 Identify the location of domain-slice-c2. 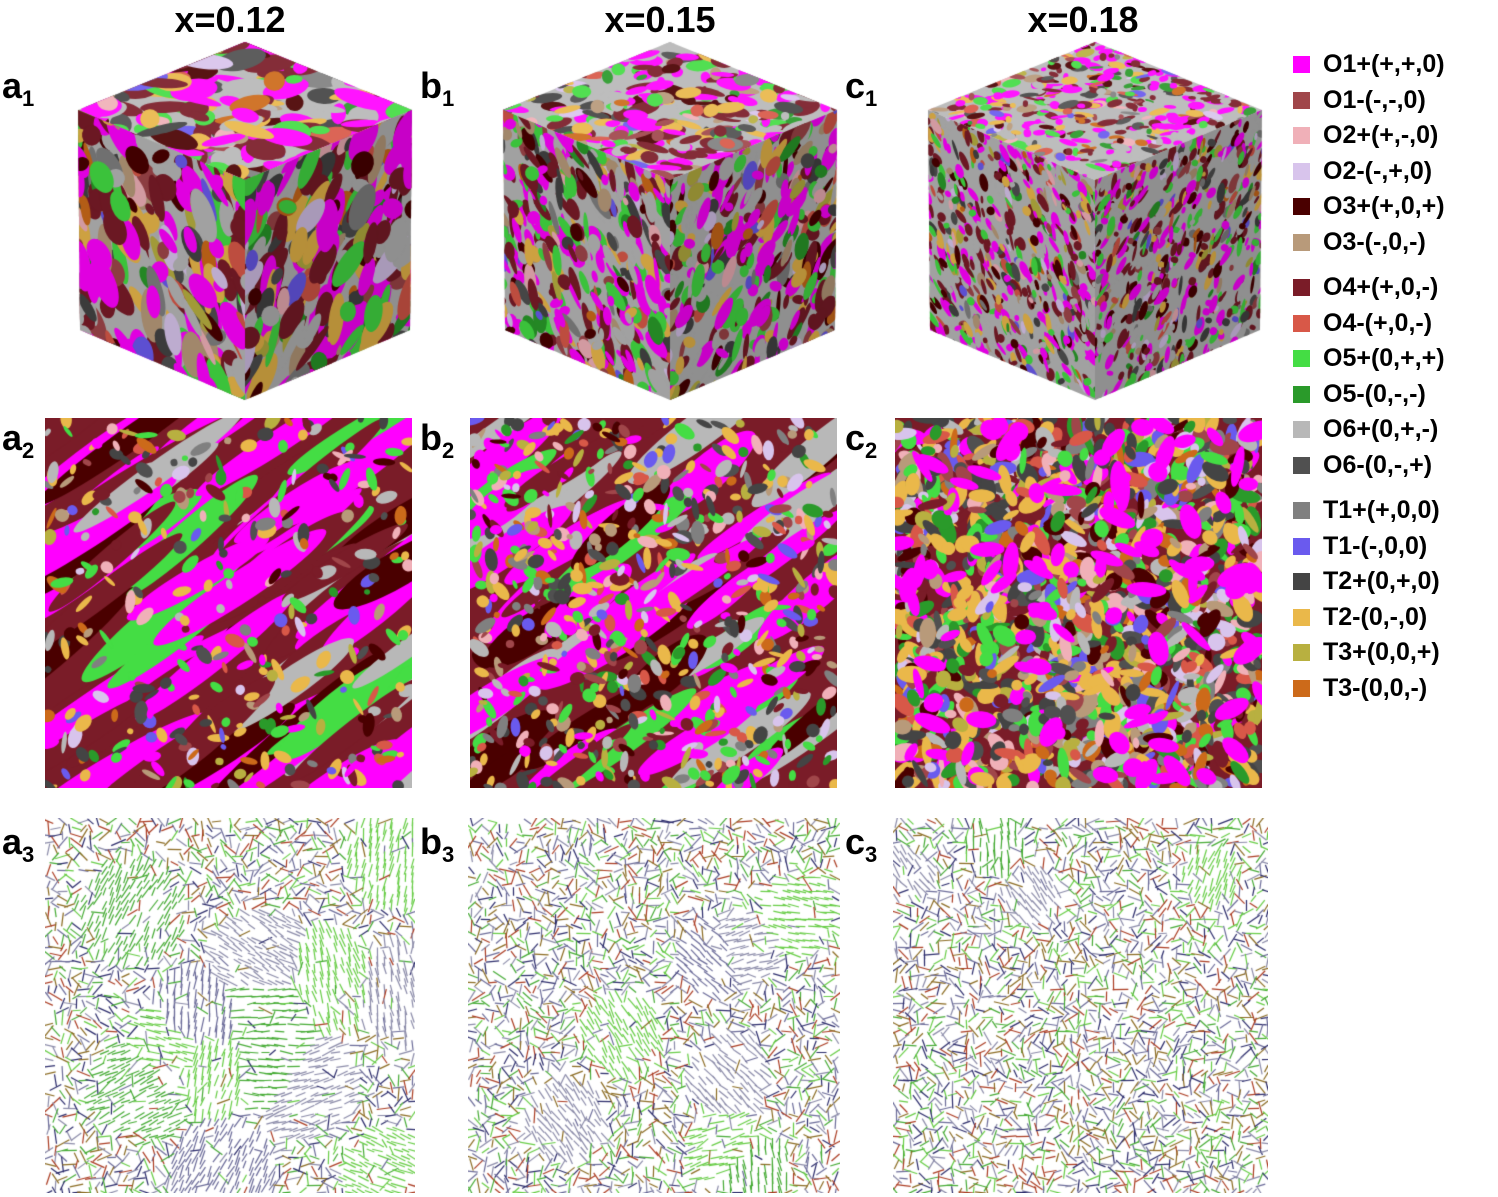
(1078, 603).